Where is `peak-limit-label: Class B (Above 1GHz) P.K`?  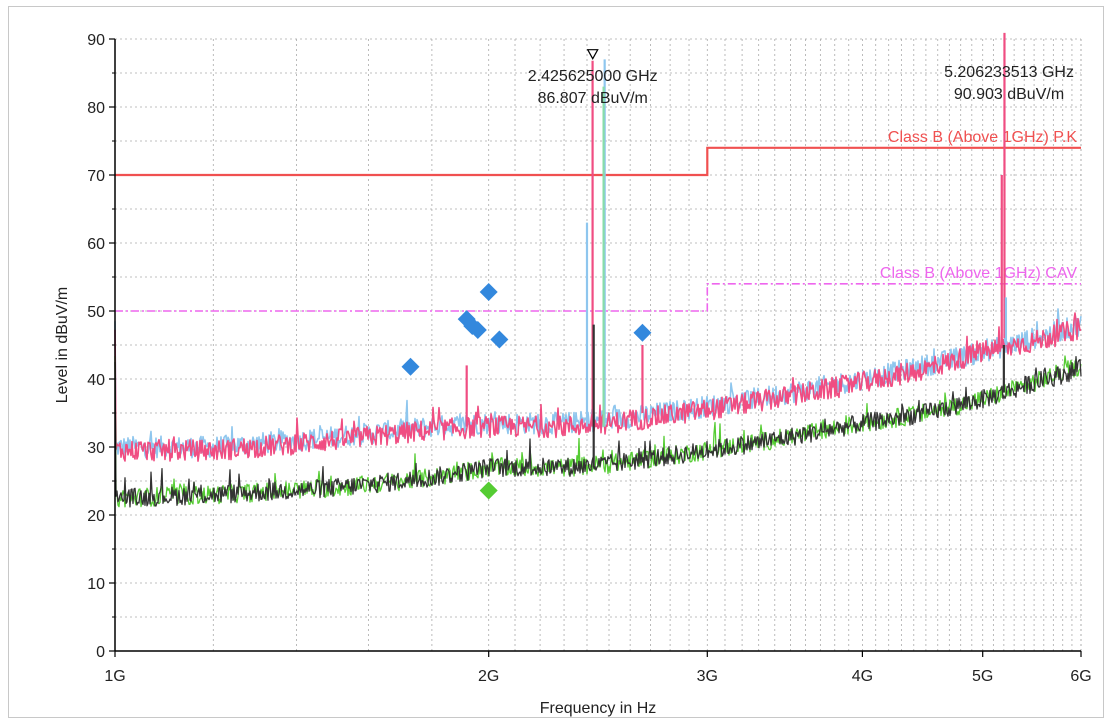 peak-limit-label: Class B (Above 1GHz) P.K is located at coordinates (982, 137).